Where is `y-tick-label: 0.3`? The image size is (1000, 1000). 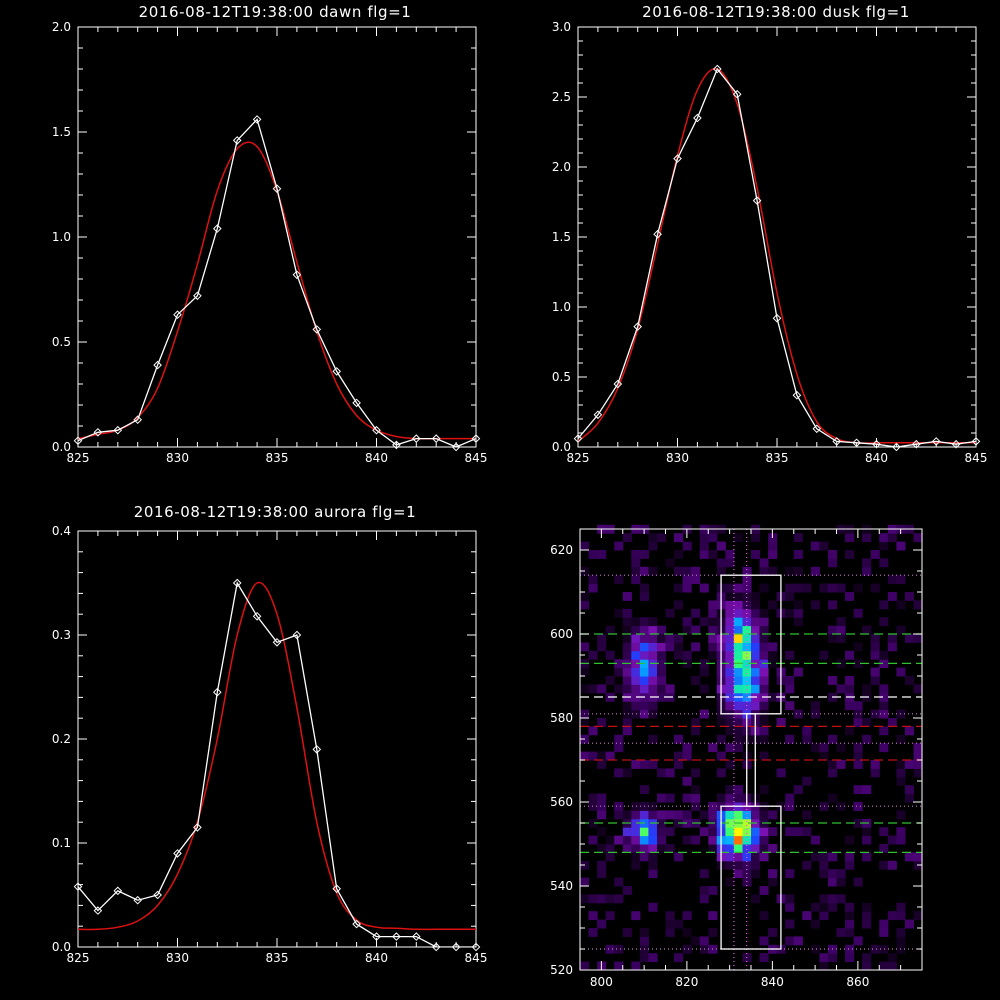 y-tick-label: 0.3 is located at coordinates (61, 635).